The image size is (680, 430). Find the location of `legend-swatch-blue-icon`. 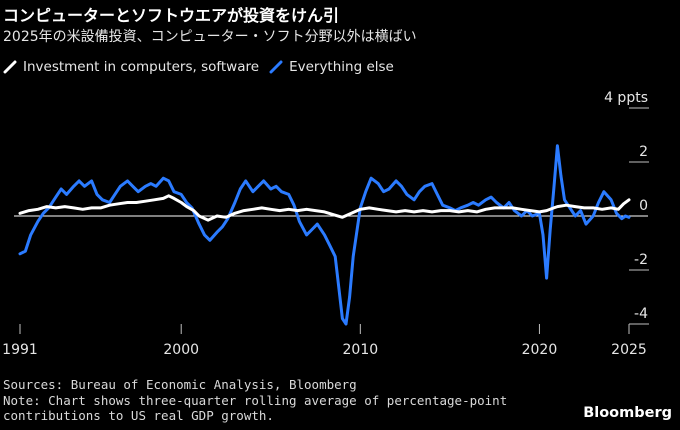

legend-swatch-blue-icon is located at coordinates (276, 67).